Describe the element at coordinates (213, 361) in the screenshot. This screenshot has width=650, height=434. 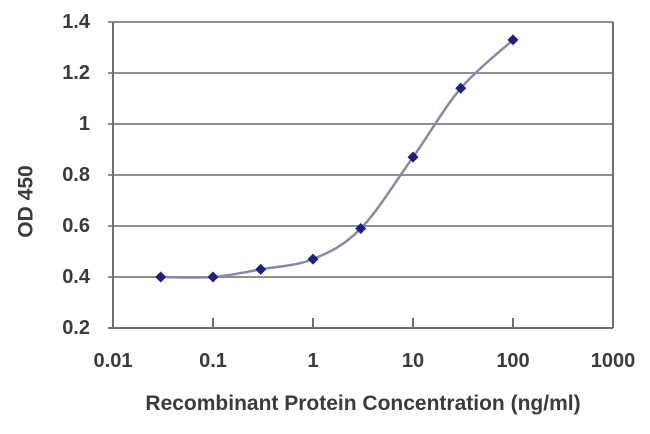
I see `x-tick-label: 0.1` at that location.